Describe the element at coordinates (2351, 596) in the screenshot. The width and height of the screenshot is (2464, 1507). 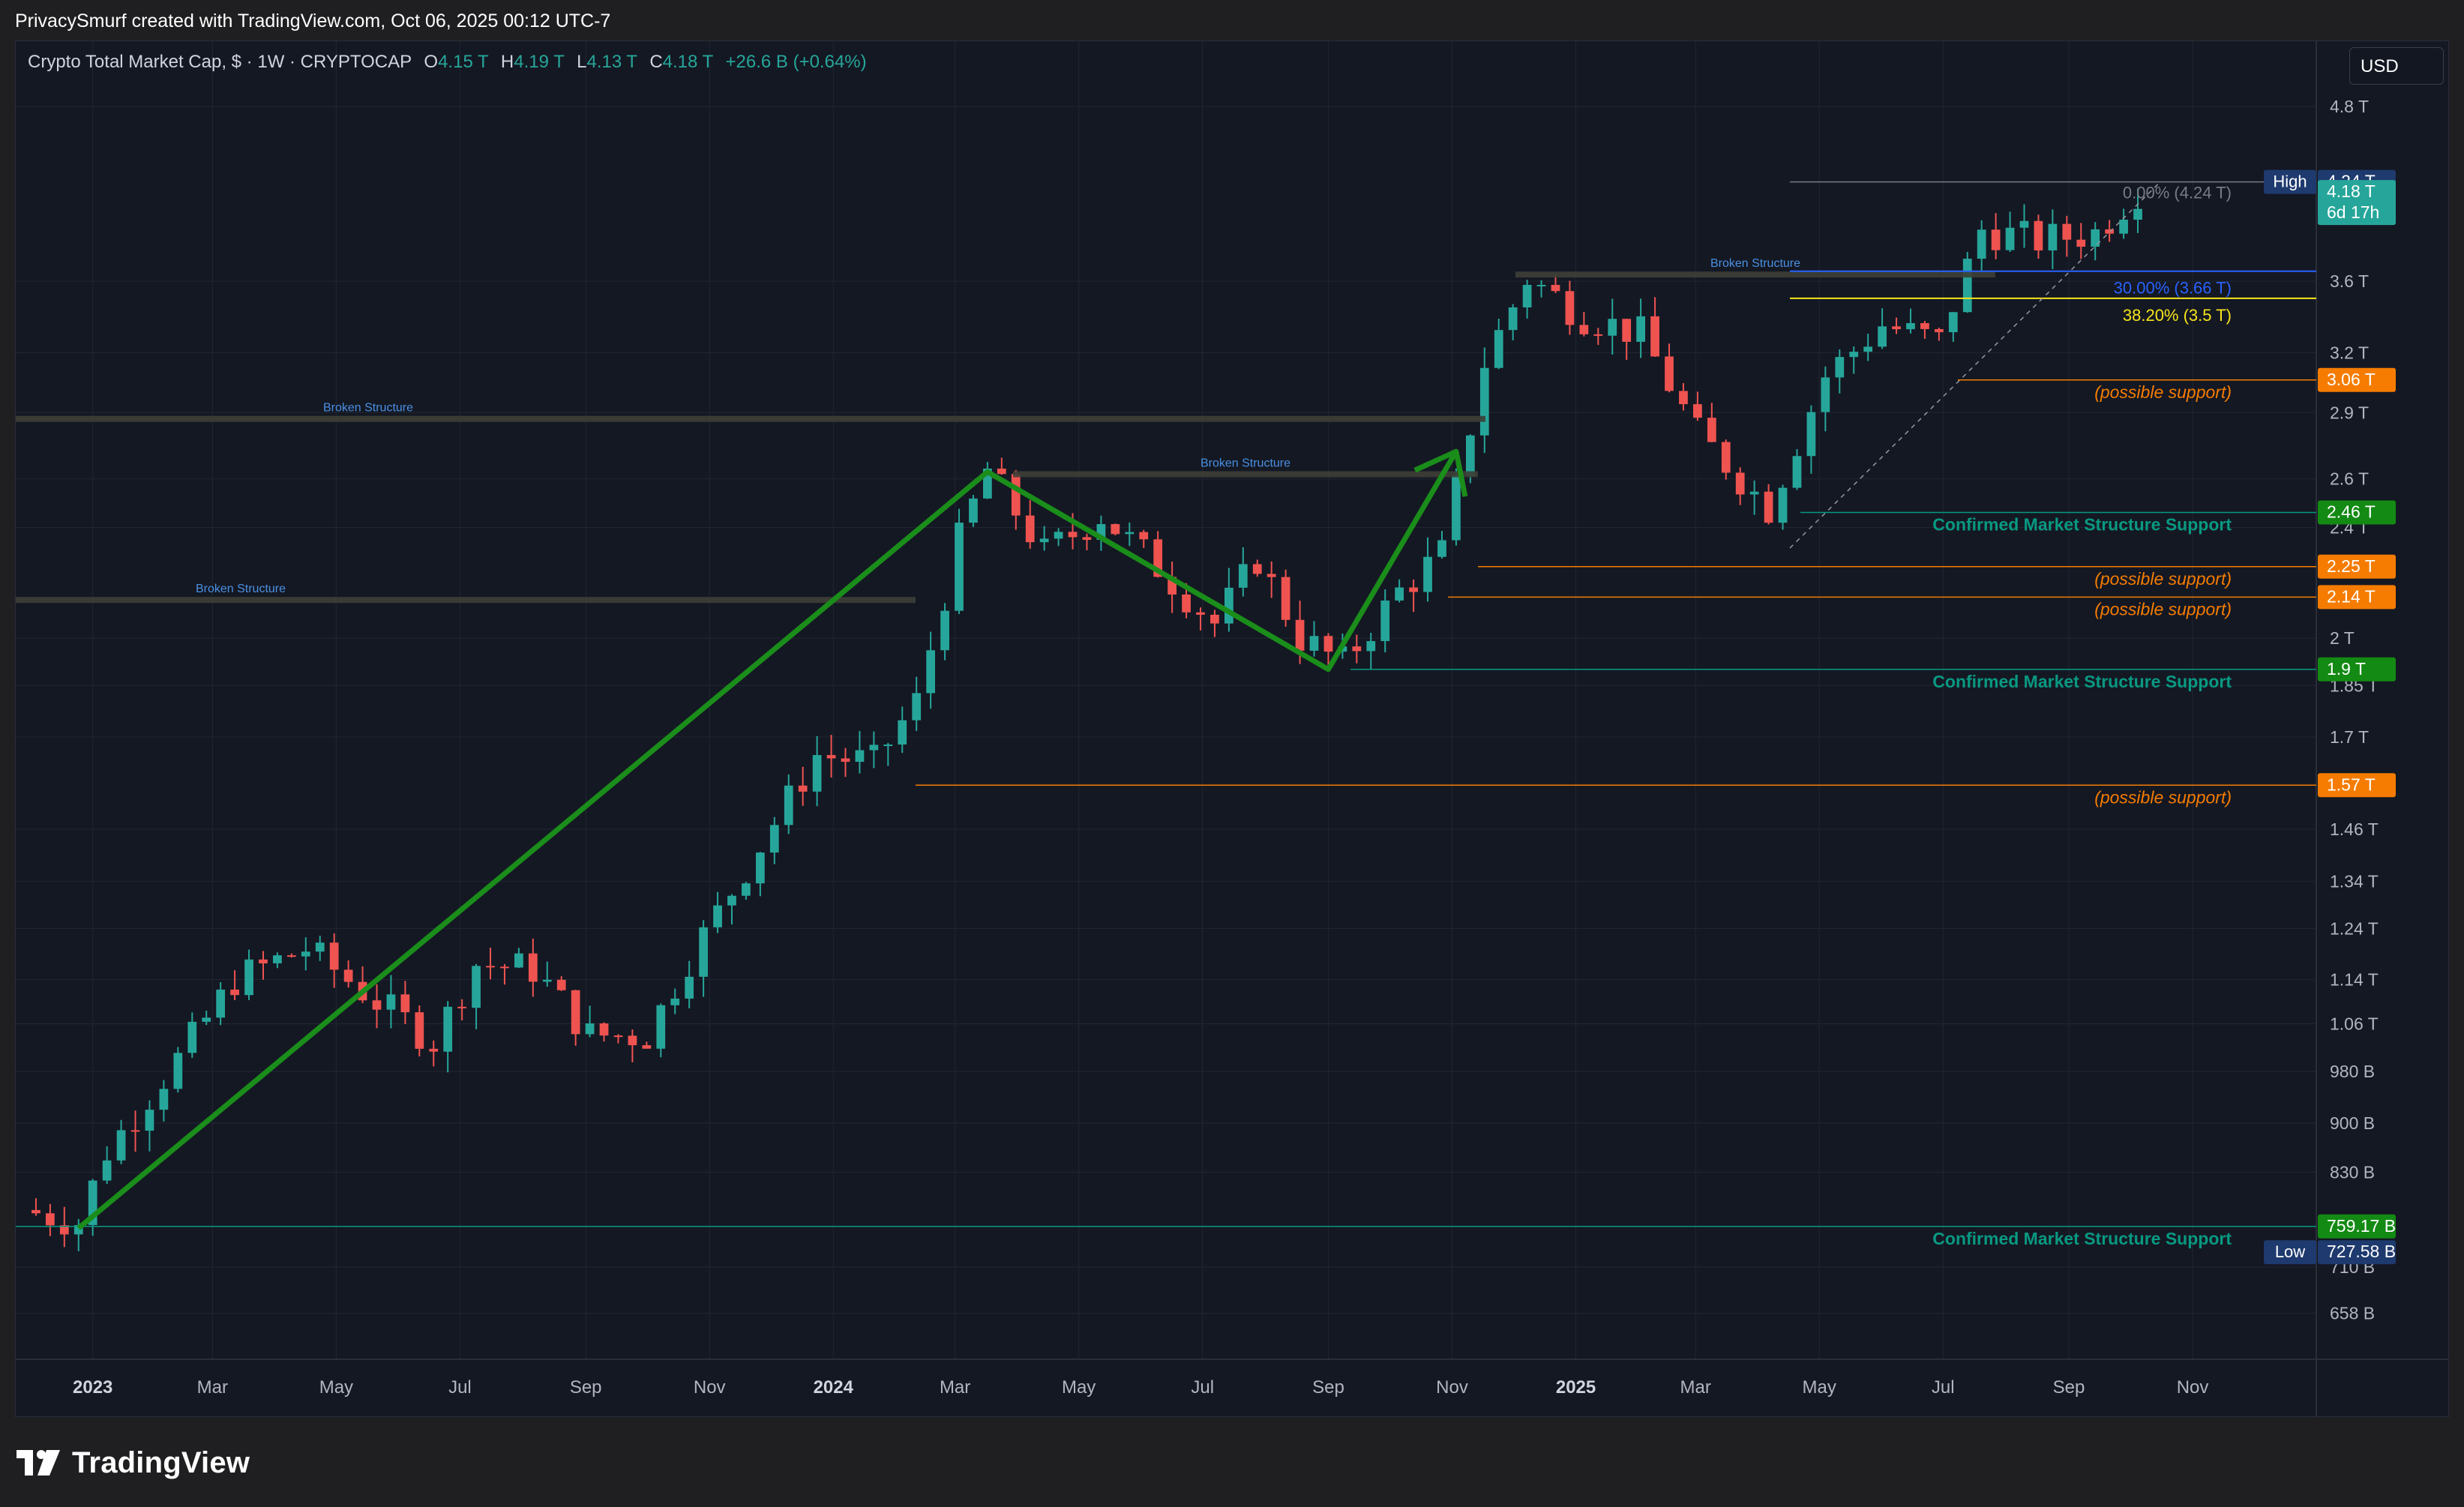
I see `price-tag-label: 2.14 T` at that location.